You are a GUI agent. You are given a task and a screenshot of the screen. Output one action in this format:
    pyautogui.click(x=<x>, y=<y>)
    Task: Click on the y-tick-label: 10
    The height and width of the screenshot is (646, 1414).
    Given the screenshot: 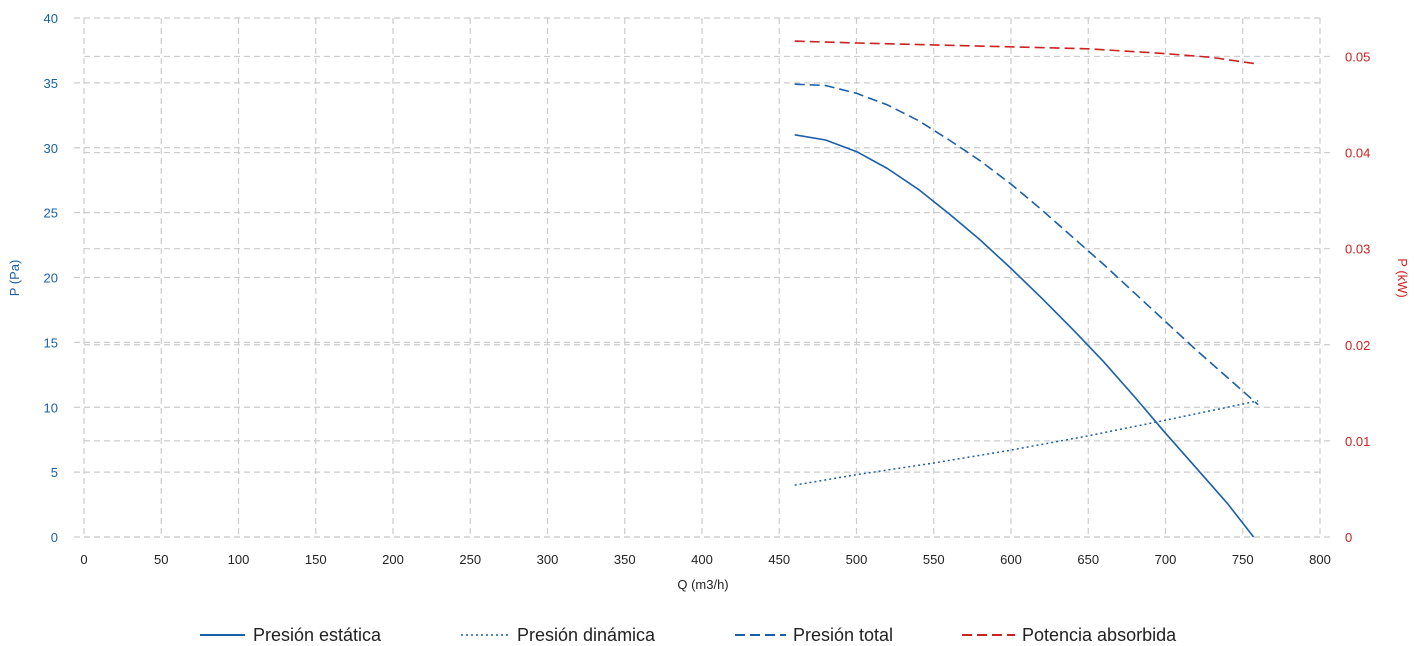 What is the action you would take?
    pyautogui.click(x=51, y=407)
    